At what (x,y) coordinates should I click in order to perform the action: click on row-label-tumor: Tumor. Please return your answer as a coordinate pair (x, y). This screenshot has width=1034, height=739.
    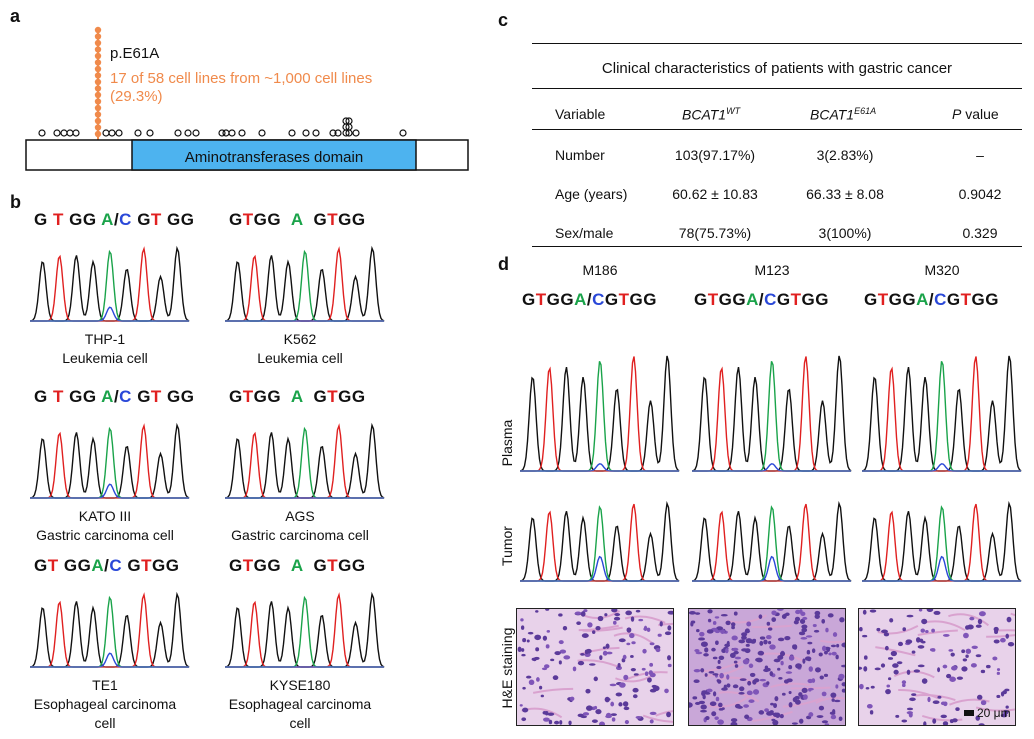
    Looking at the image, I should click on (507, 546).